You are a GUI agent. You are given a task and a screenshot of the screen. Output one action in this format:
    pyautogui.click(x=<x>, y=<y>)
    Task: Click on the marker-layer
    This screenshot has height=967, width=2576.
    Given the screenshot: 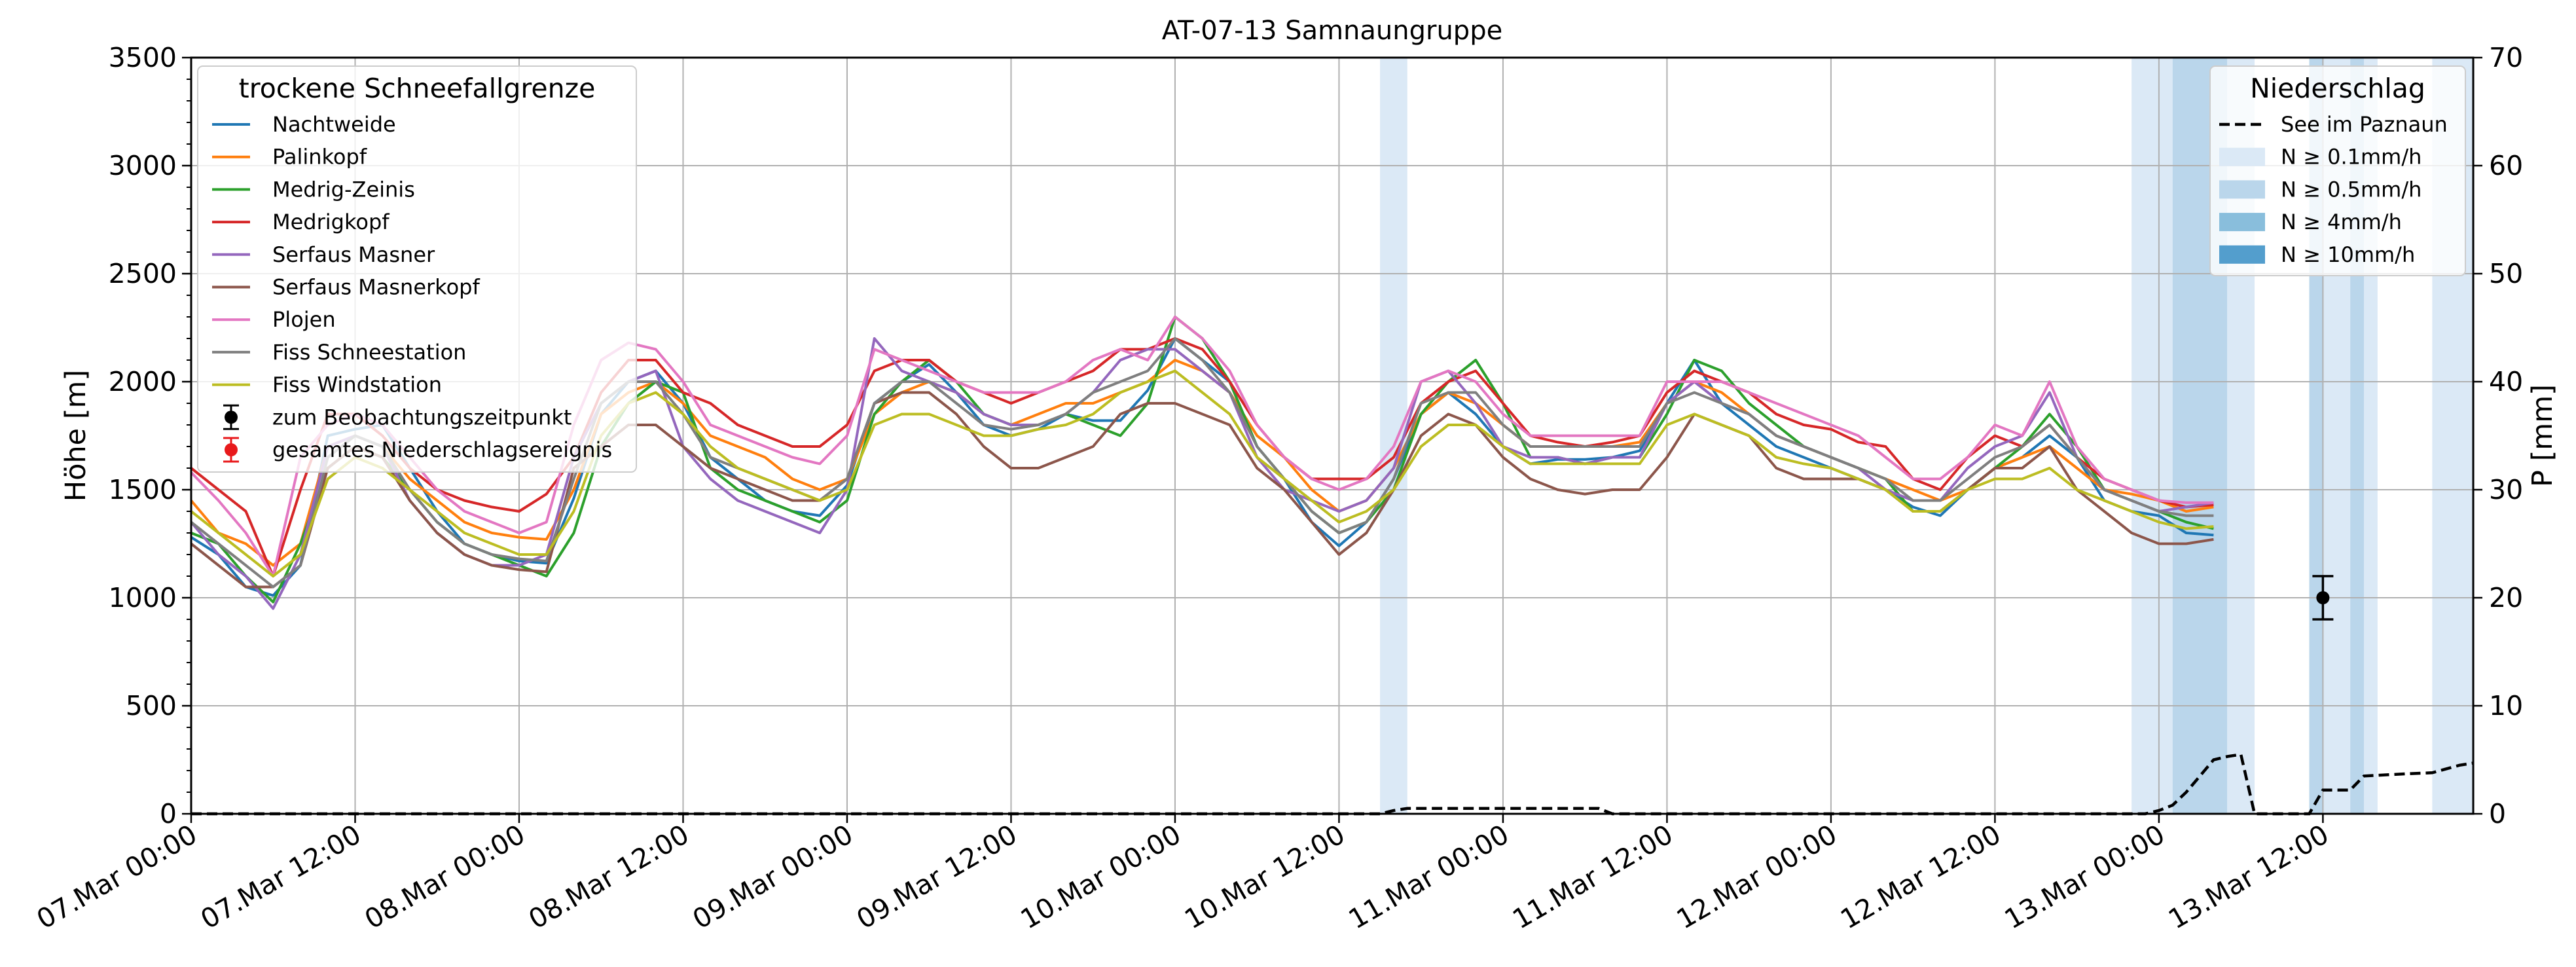 What is the action you would take?
    pyautogui.click(x=2323, y=598)
    